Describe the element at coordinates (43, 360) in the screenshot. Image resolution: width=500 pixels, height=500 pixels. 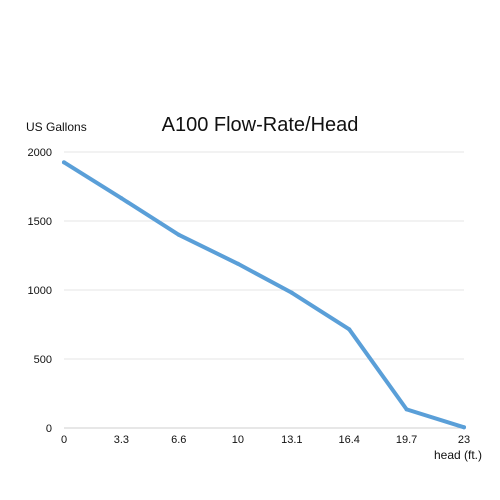
I see `y-tick-label-1: 500` at that location.